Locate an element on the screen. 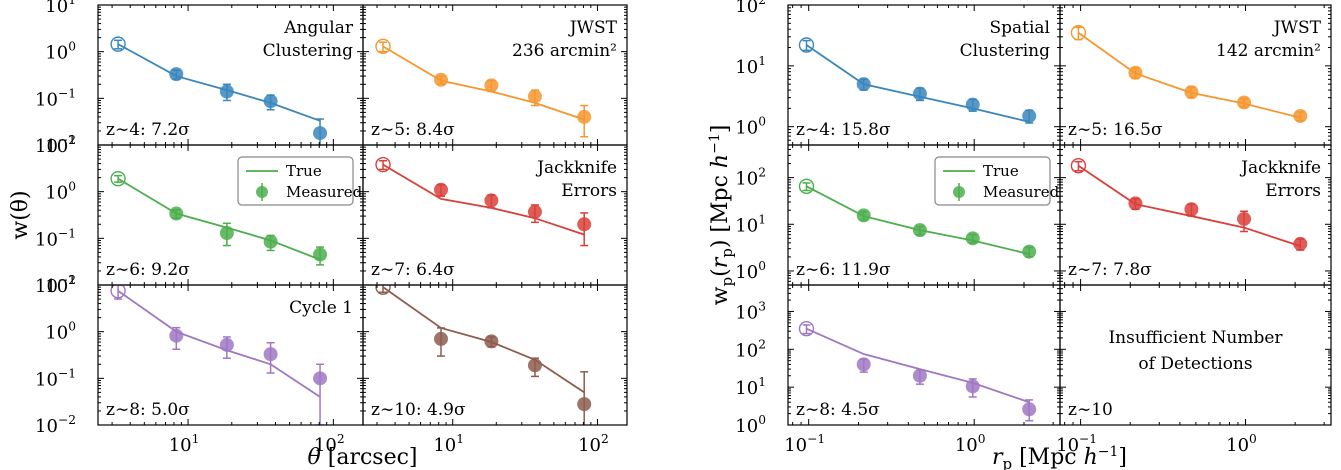  redshift-label: z∼4: 7.2σ is located at coordinates (148, 130).